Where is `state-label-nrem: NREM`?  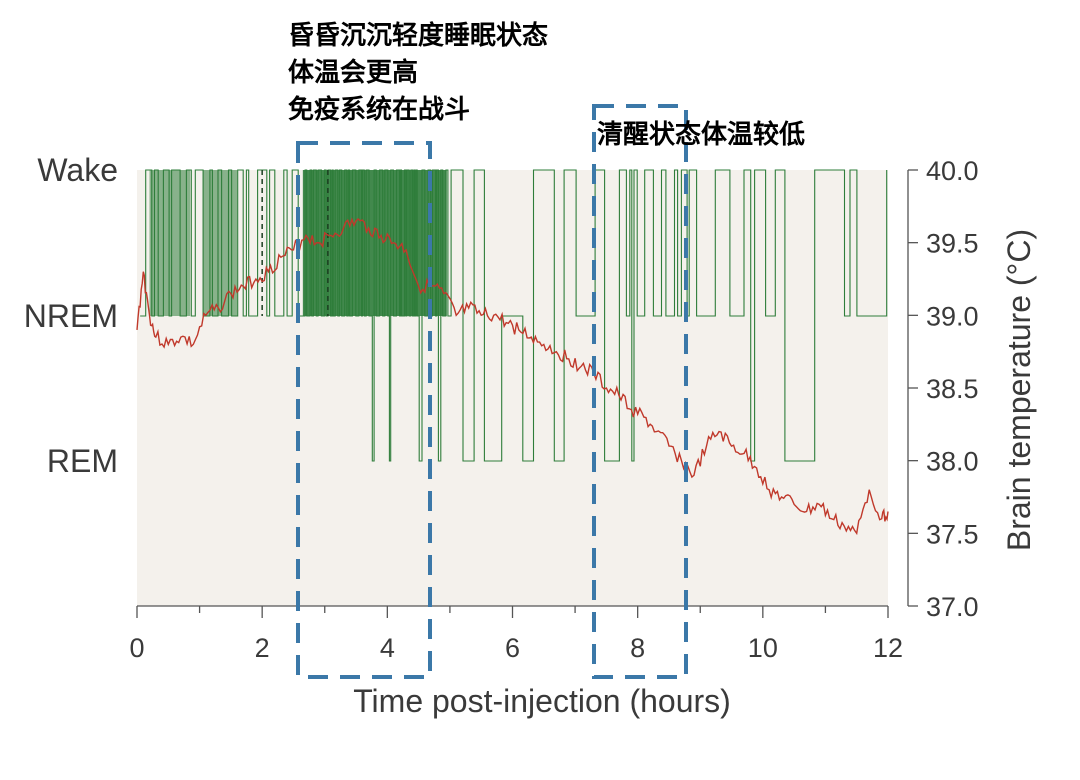
state-label-nrem: NREM is located at coordinates (71, 316).